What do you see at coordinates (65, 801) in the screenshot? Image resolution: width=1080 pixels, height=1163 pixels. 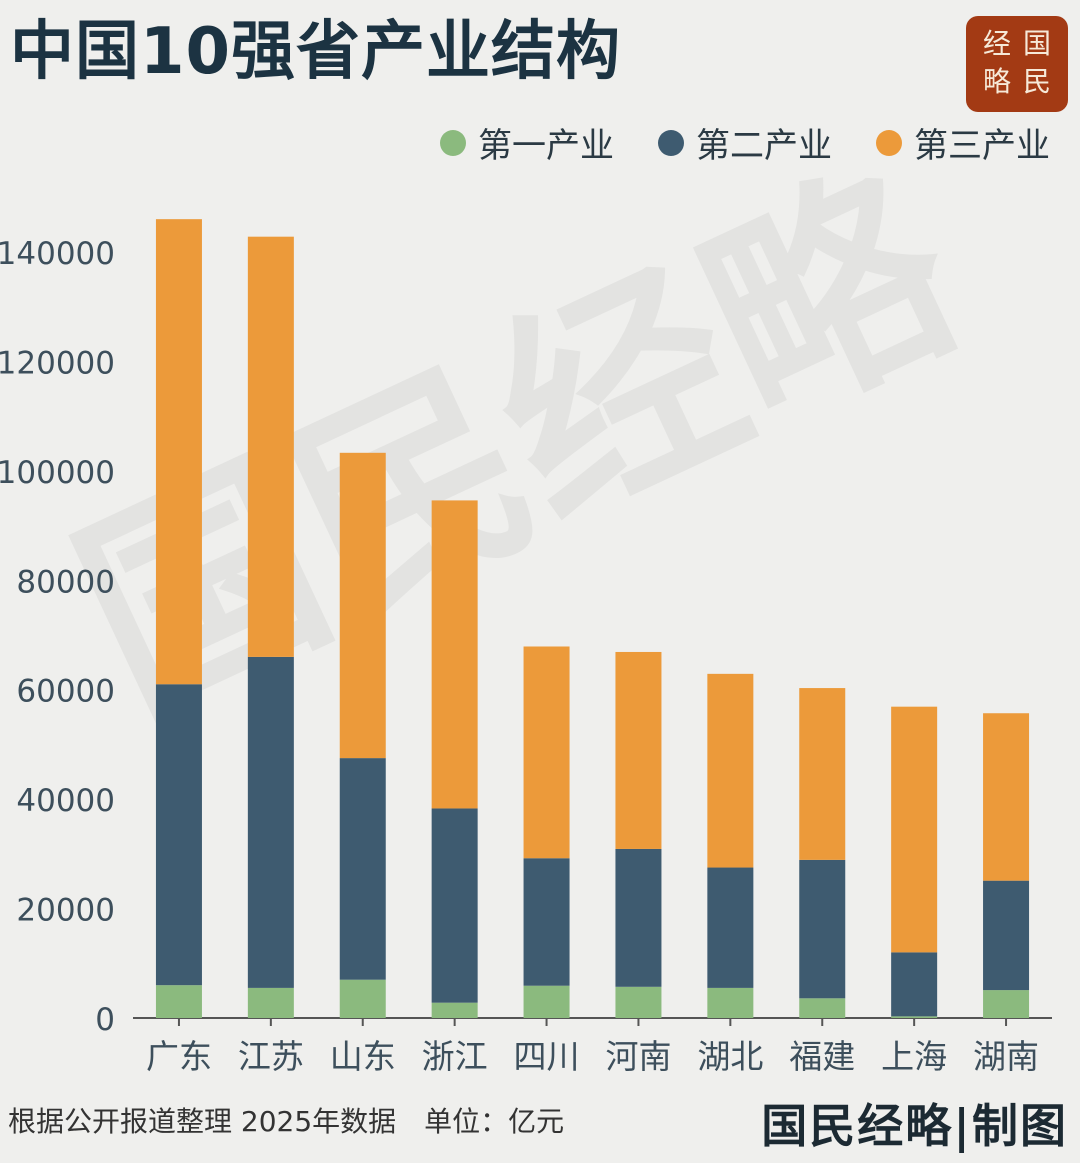 I see `y-tick-label: 40000` at bounding box center [65, 801].